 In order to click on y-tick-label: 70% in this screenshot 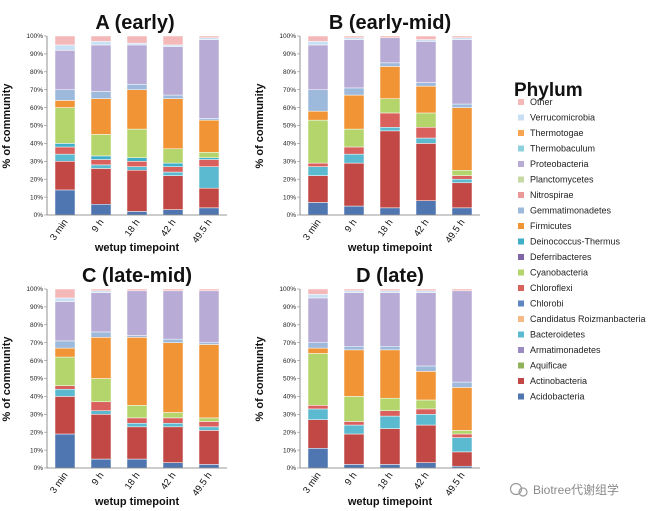, I will do `click(36, 343)`.